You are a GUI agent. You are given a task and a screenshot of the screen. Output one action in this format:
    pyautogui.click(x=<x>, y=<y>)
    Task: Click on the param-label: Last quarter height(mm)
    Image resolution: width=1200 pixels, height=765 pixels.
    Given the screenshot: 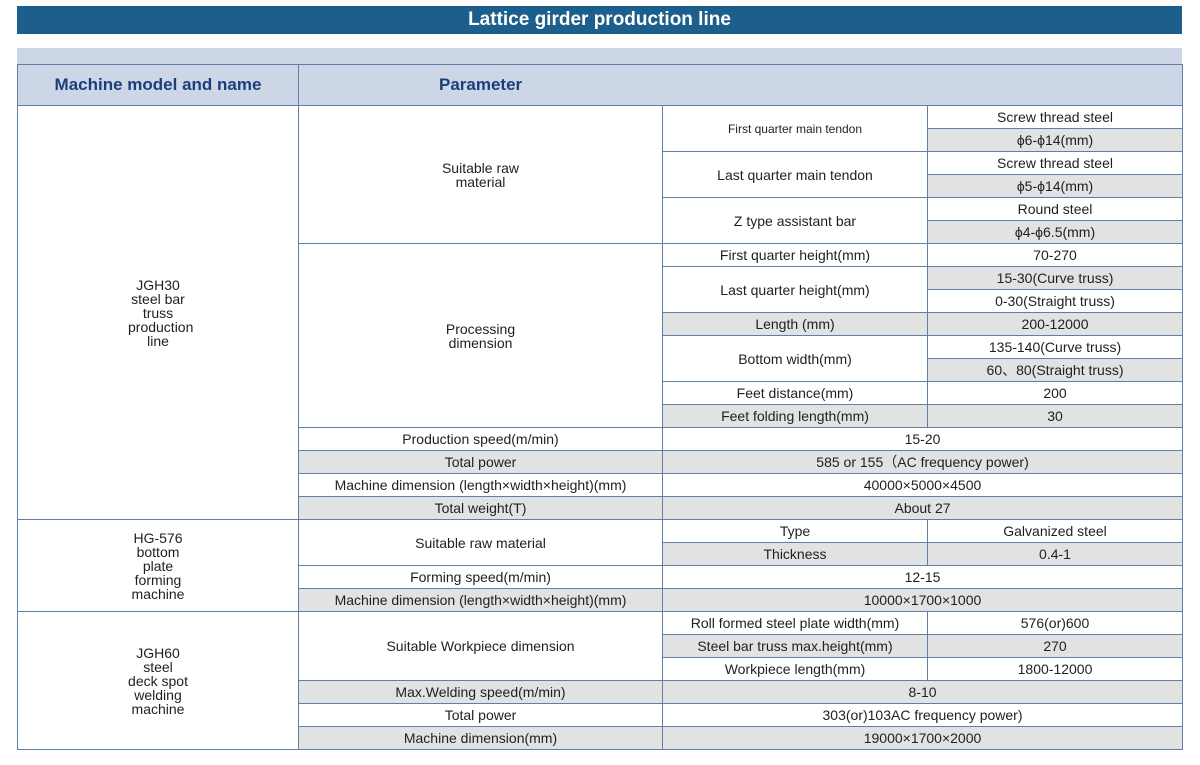 What is the action you would take?
    pyautogui.click(x=795, y=289)
    